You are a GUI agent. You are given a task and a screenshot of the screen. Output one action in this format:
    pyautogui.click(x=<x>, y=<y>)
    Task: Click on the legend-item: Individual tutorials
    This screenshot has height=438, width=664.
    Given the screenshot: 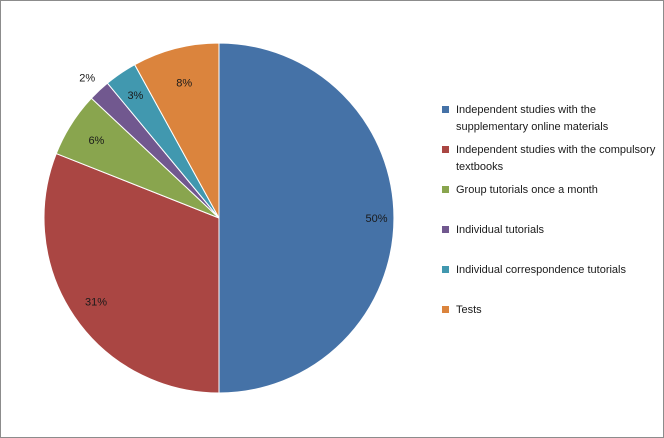 What is the action you would take?
    pyautogui.click(x=549, y=230)
    